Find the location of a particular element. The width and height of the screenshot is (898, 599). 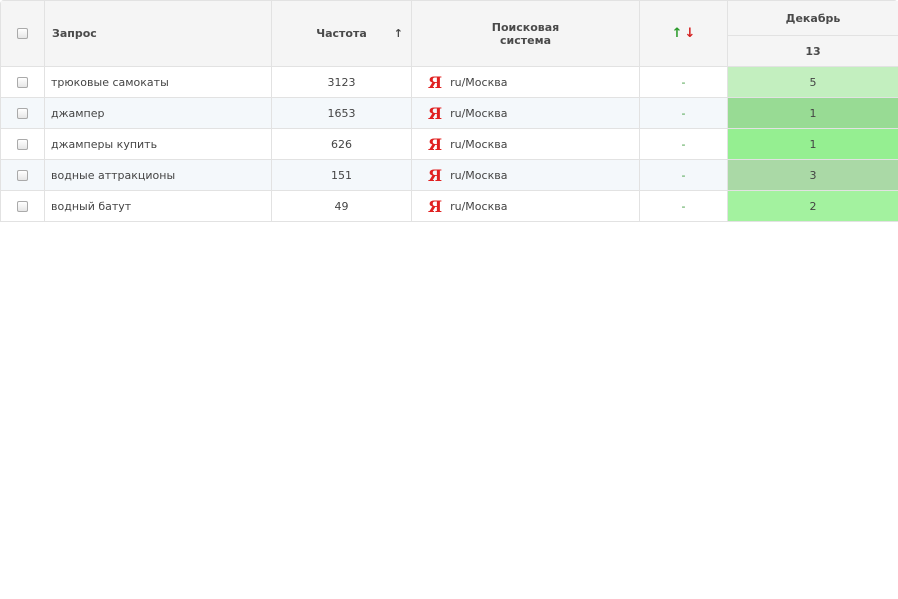

down-arrow: ↓ is located at coordinates (690, 33).